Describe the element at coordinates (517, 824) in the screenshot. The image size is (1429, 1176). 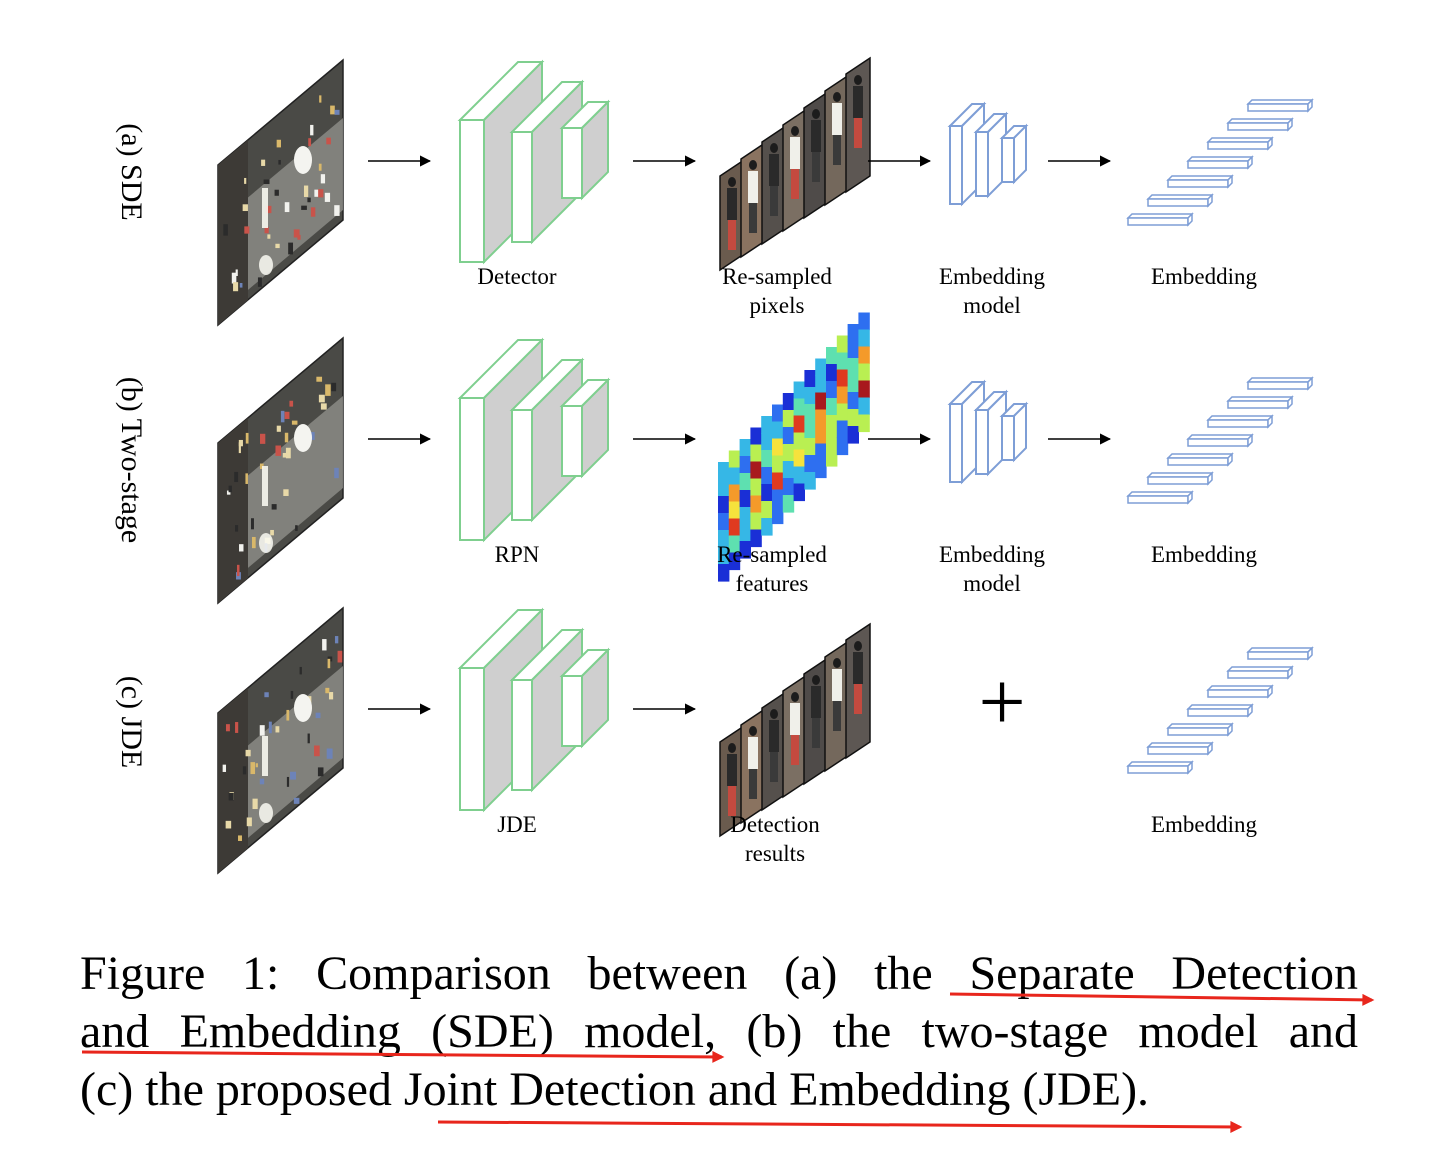
I see `network-label: JDE` at that location.